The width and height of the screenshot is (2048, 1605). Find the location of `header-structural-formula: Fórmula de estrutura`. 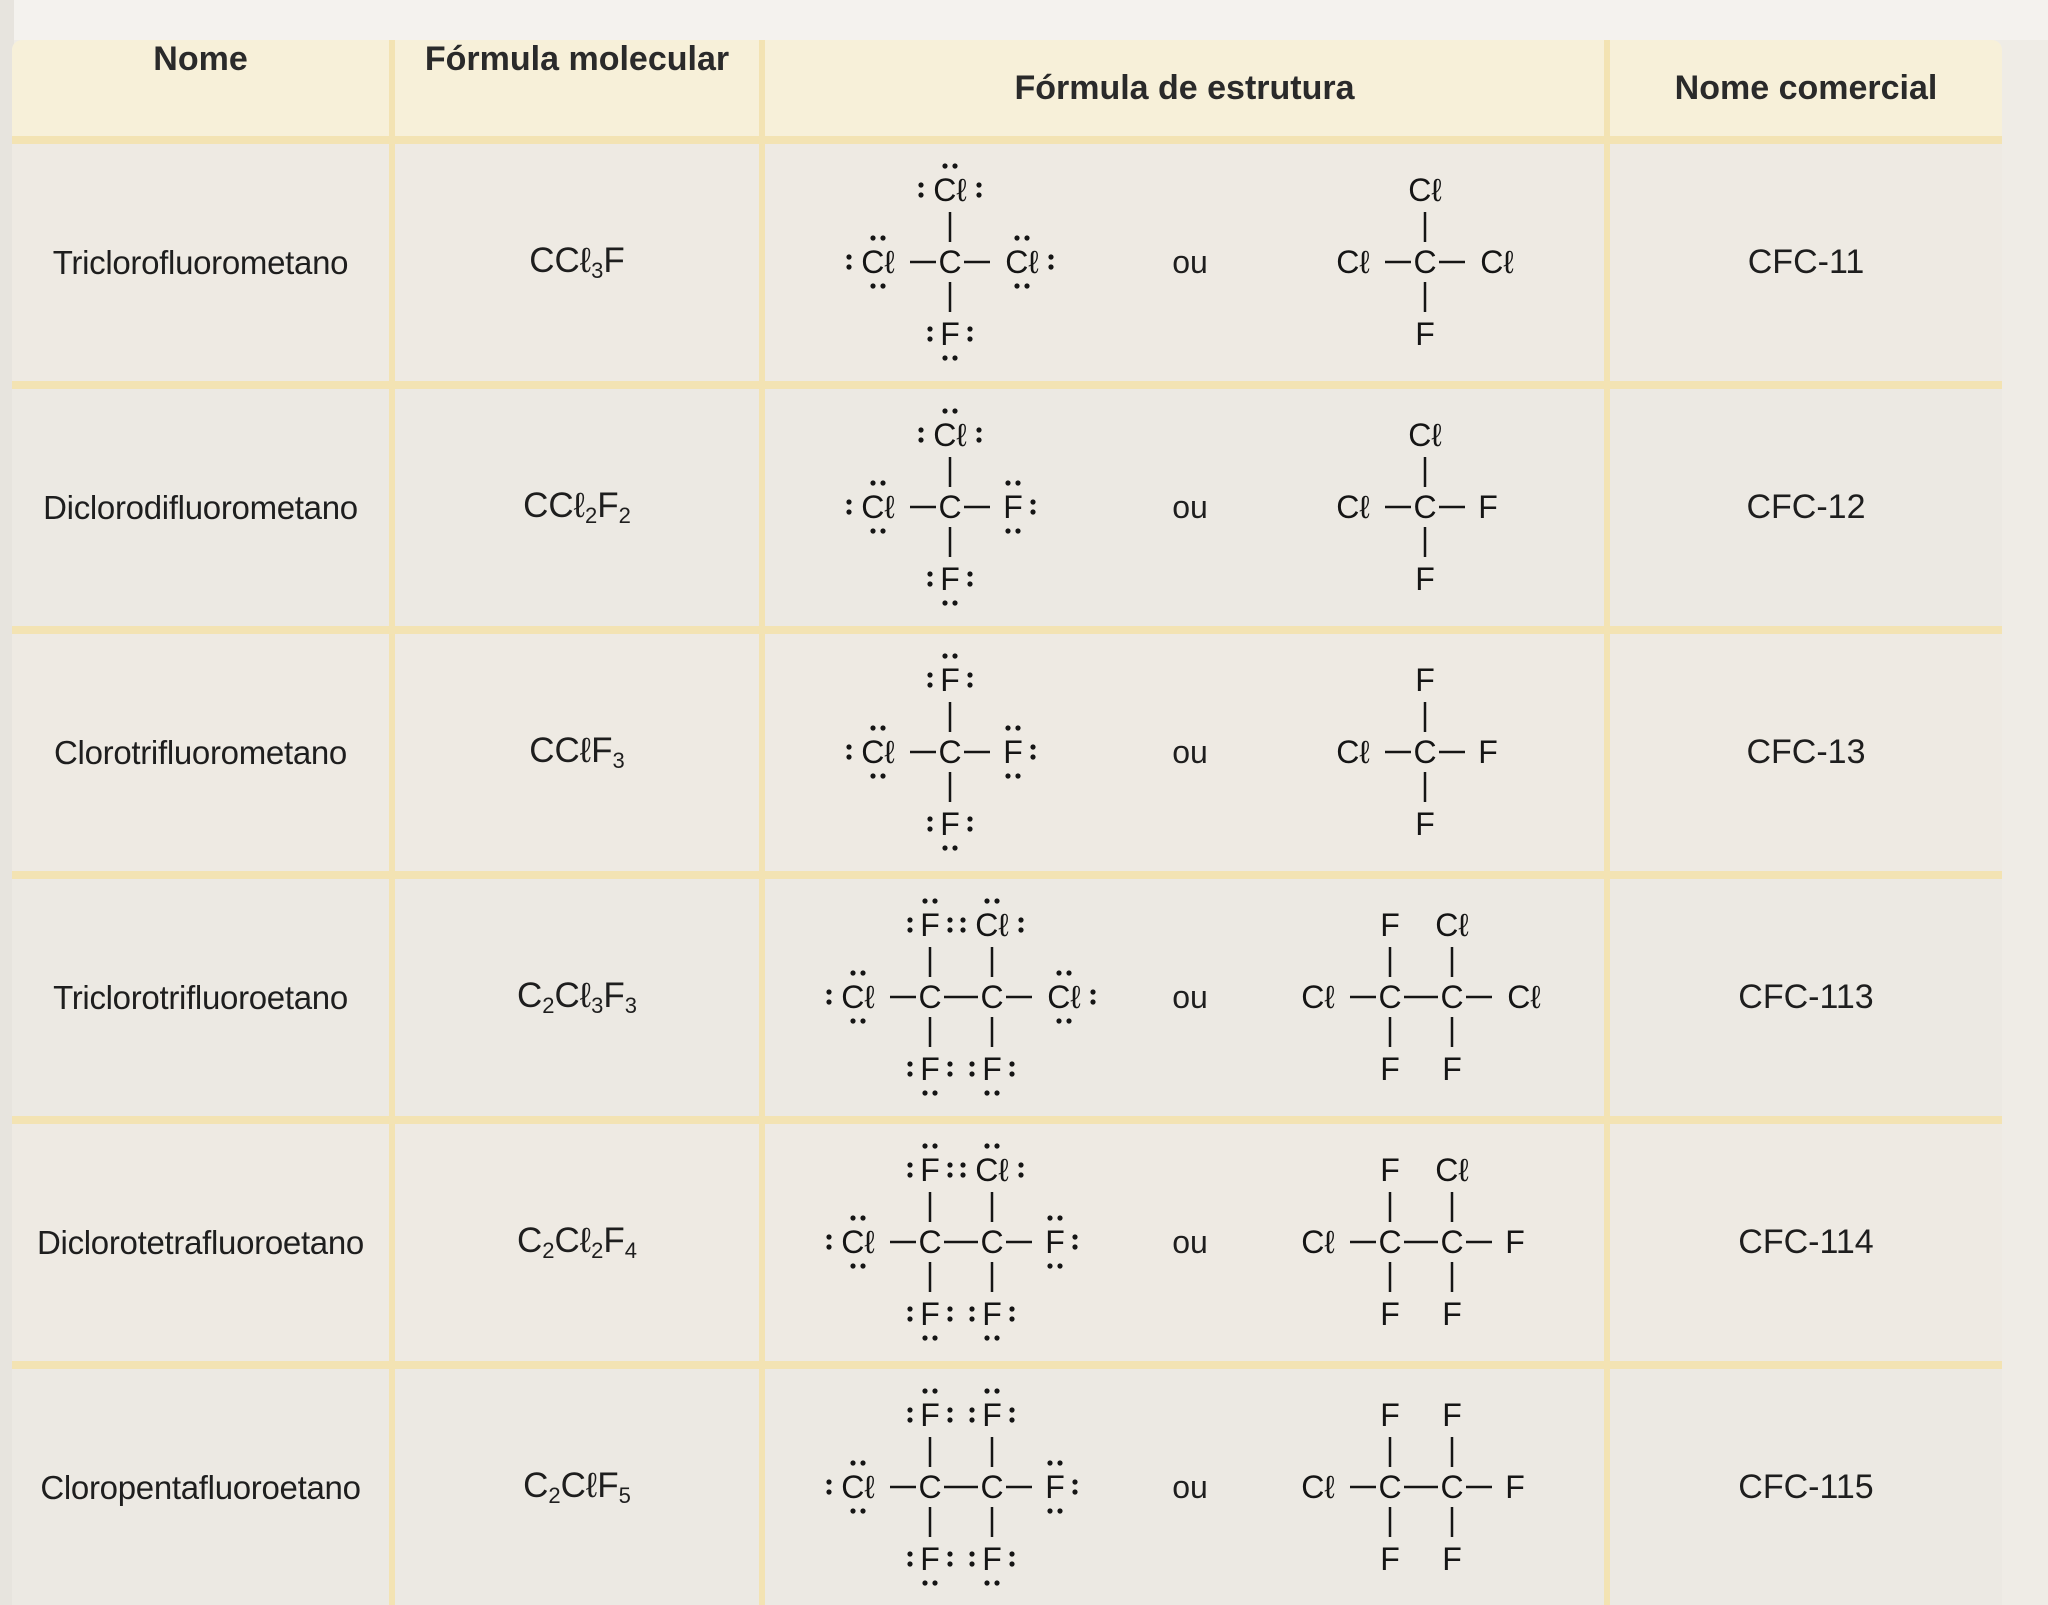

header-structural-formula: Fórmula de estrutura is located at coordinates (1186, 92).